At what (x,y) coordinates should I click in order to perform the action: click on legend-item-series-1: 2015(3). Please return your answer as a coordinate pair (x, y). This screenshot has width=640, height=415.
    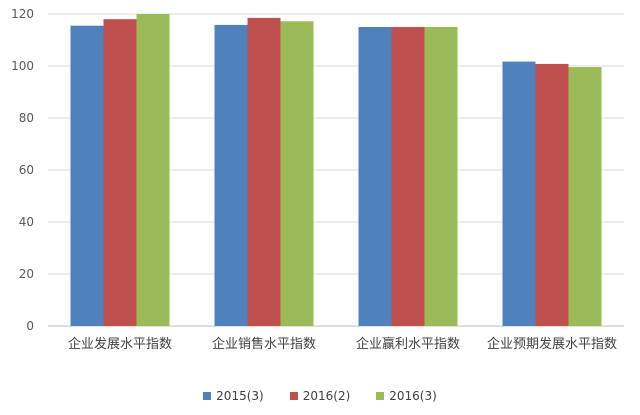
    Looking at the image, I should click on (233, 396).